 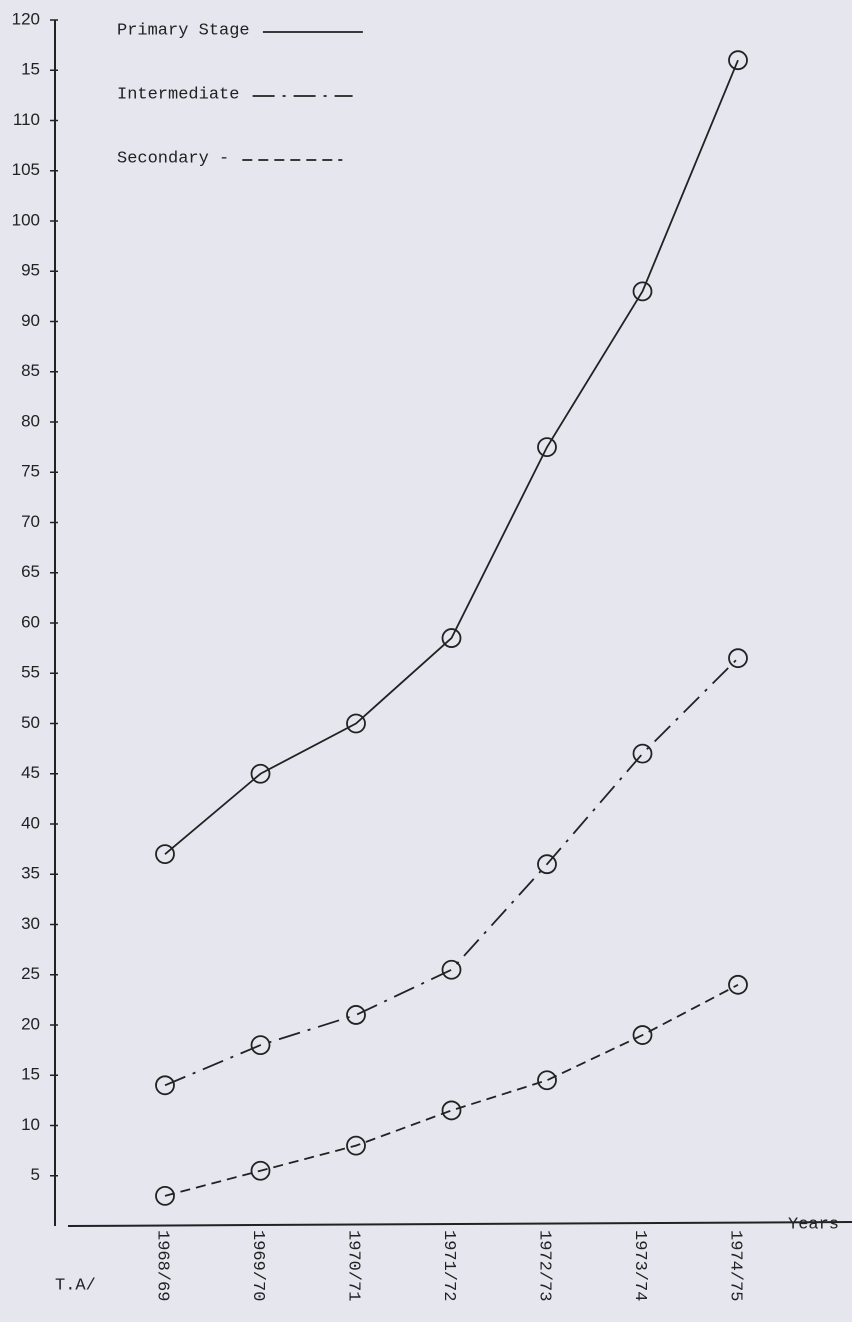 I want to click on x-tick-label: 1971/72, so click(x=448, y=1265).